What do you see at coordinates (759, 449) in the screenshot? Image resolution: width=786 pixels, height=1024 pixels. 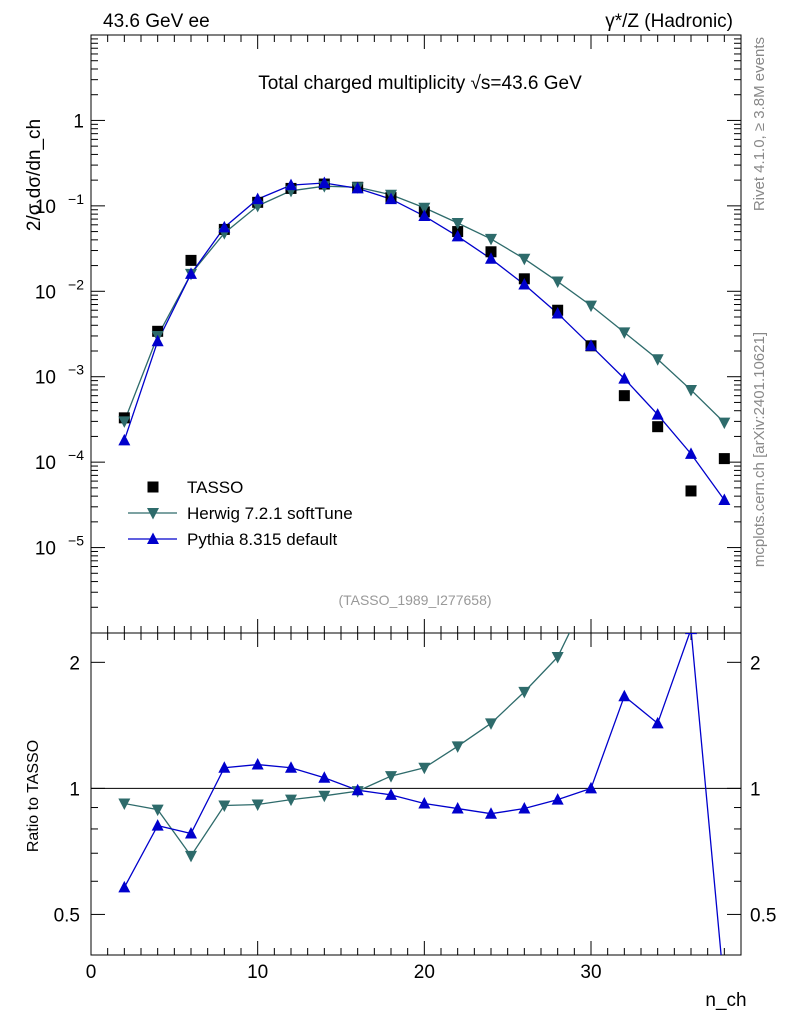 I see `mcplots-source-label: mcplots.cern.ch [arXiv:2401.10621]` at bounding box center [759, 449].